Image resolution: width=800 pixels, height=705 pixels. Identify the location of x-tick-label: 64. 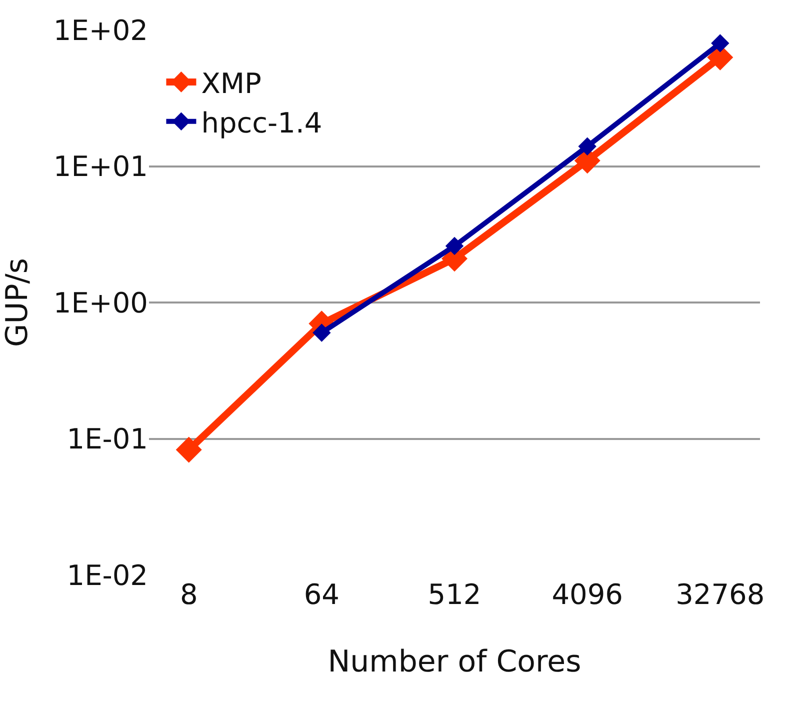
(322, 594).